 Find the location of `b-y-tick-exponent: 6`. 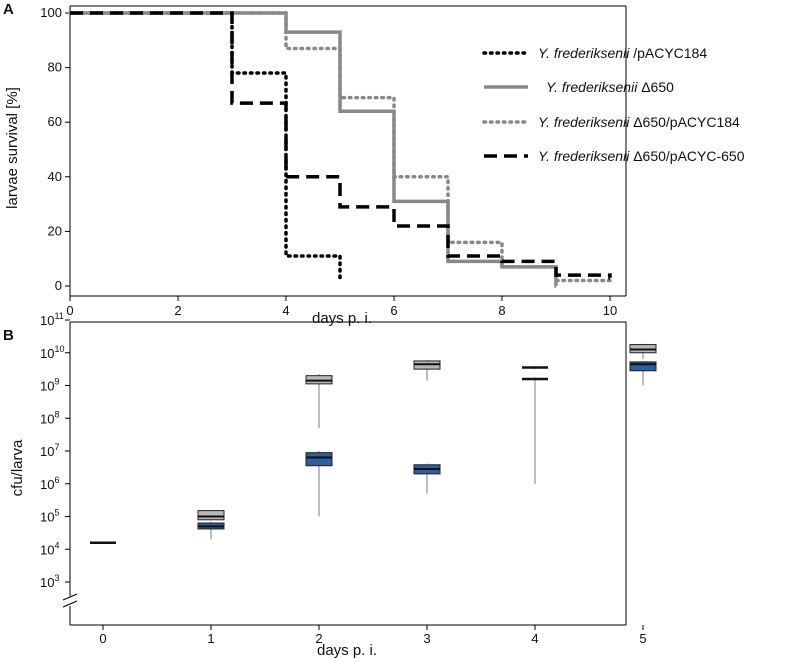

b-y-tick-exponent: 6 is located at coordinates (56, 480).